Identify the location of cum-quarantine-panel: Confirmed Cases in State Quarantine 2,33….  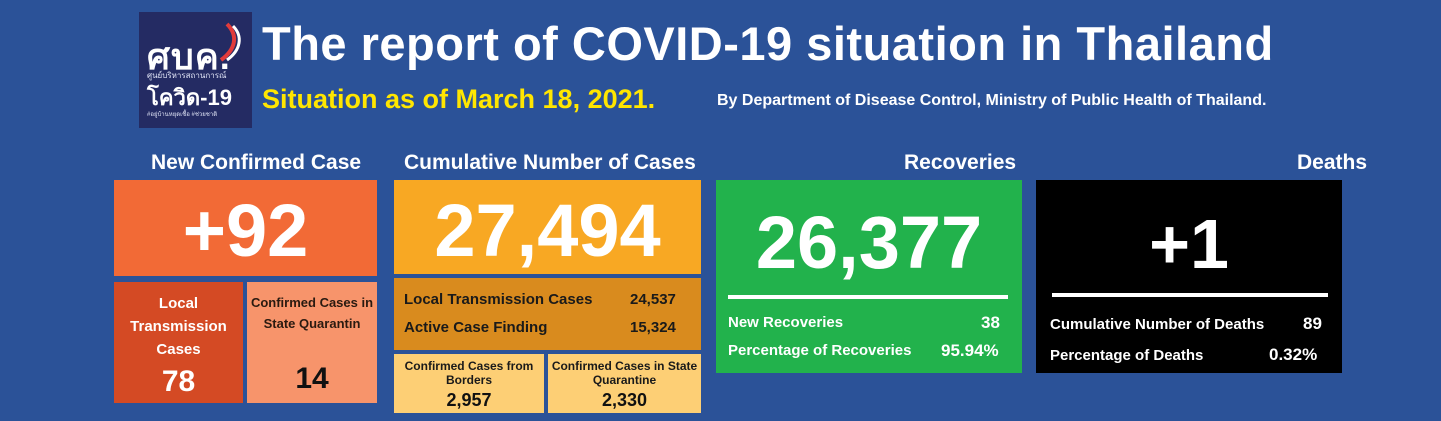
(624, 383).